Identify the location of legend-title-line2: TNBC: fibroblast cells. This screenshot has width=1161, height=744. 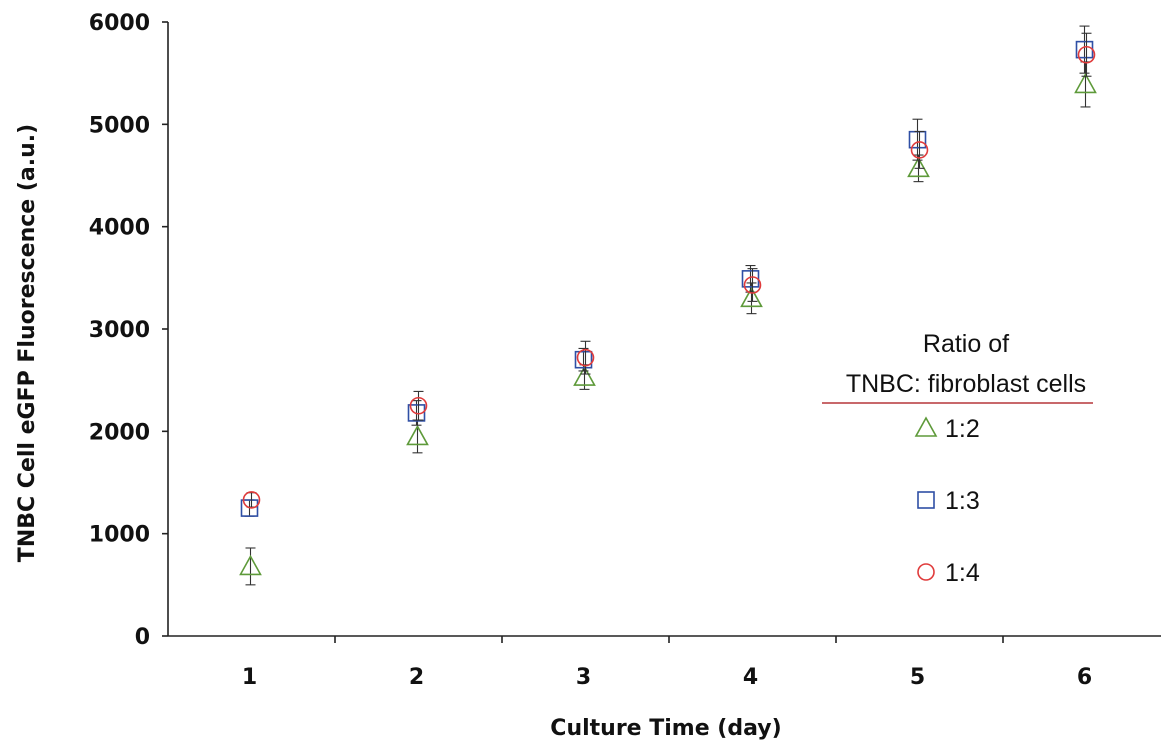
(966, 384).